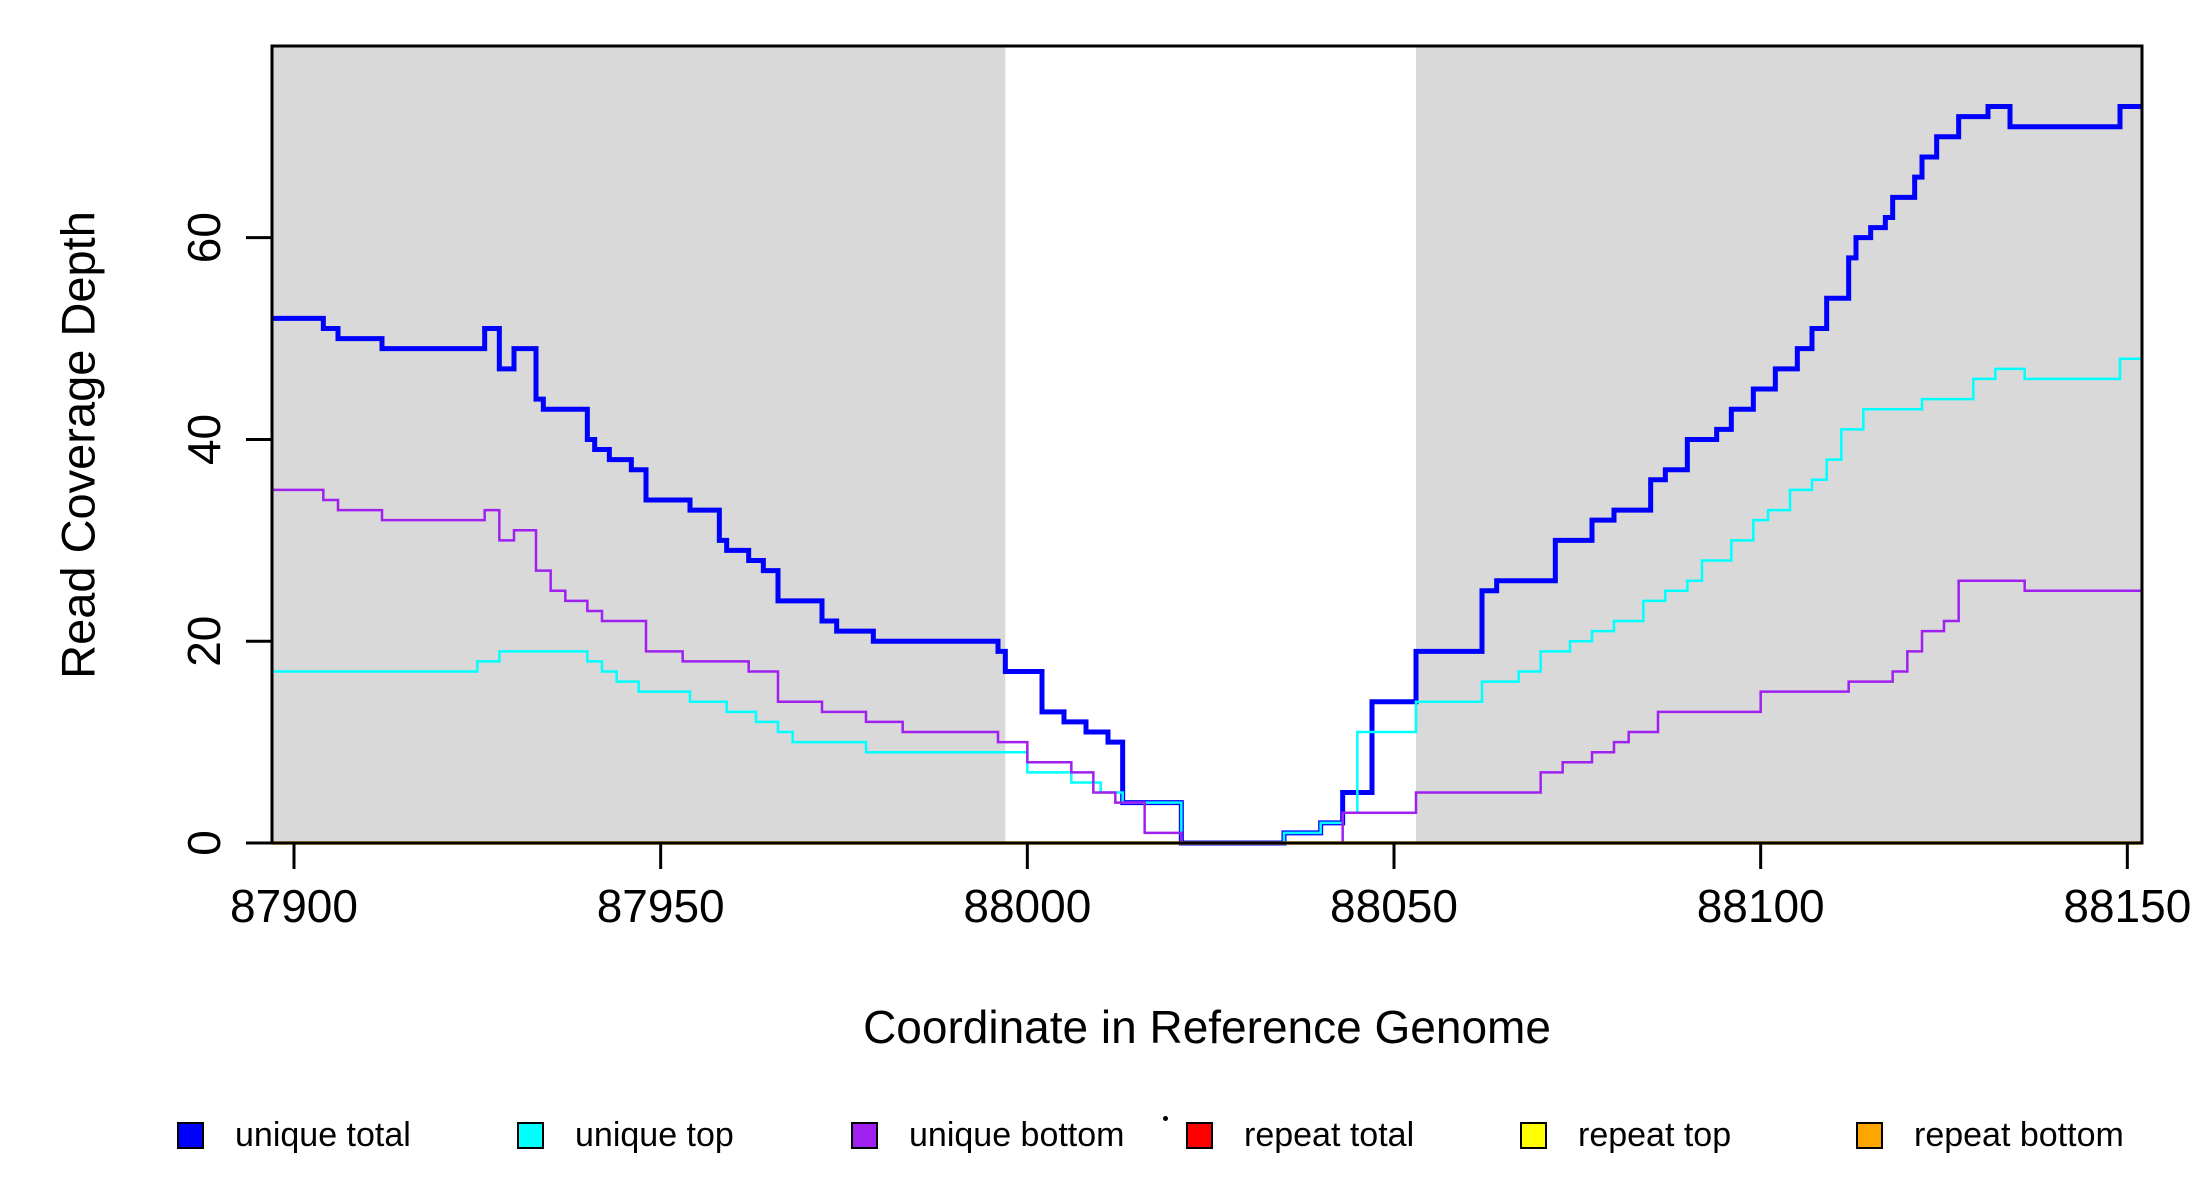 The height and width of the screenshot is (1200, 2200). I want to click on legend-item-unique-total: unique total, so click(294, 1135).